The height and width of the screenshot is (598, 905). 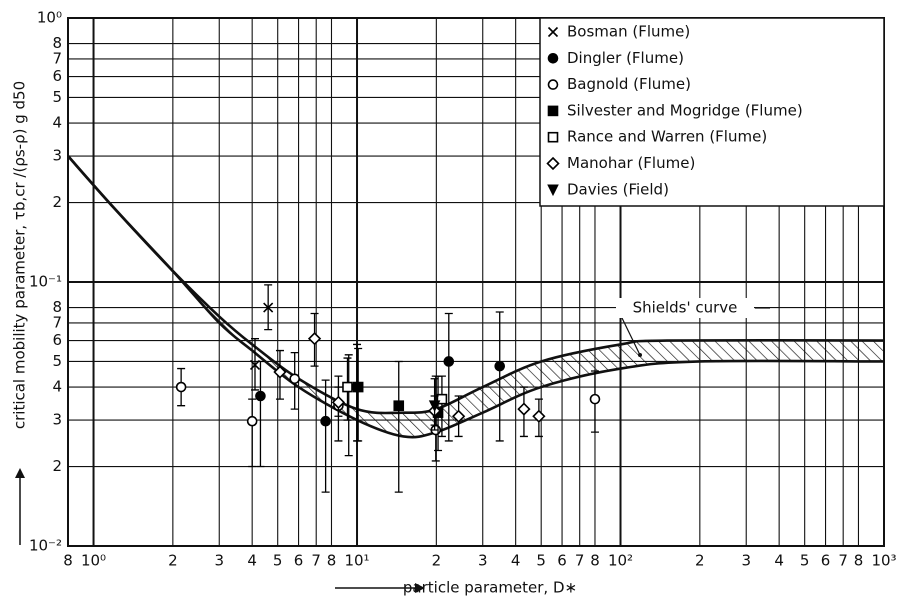 What do you see at coordinates (45, 546) in the screenshot?
I see `y-tick-label: 10⁻²` at bounding box center [45, 546].